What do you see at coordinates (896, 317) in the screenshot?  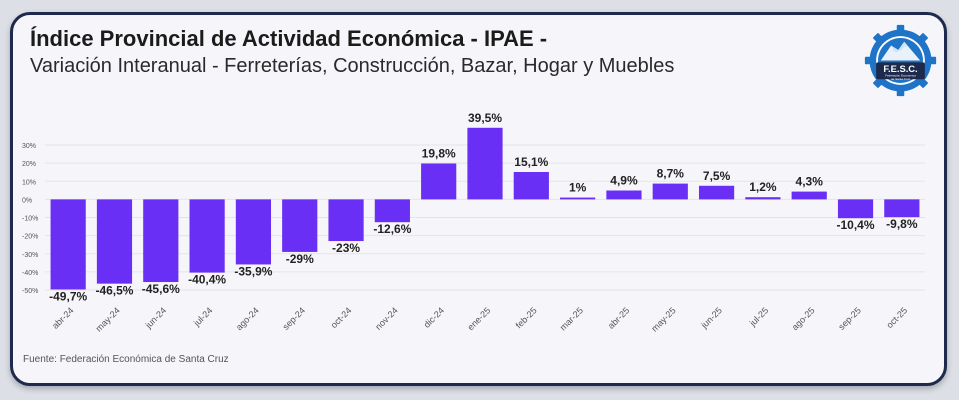 I see `x-tick-label: oct-25` at bounding box center [896, 317].